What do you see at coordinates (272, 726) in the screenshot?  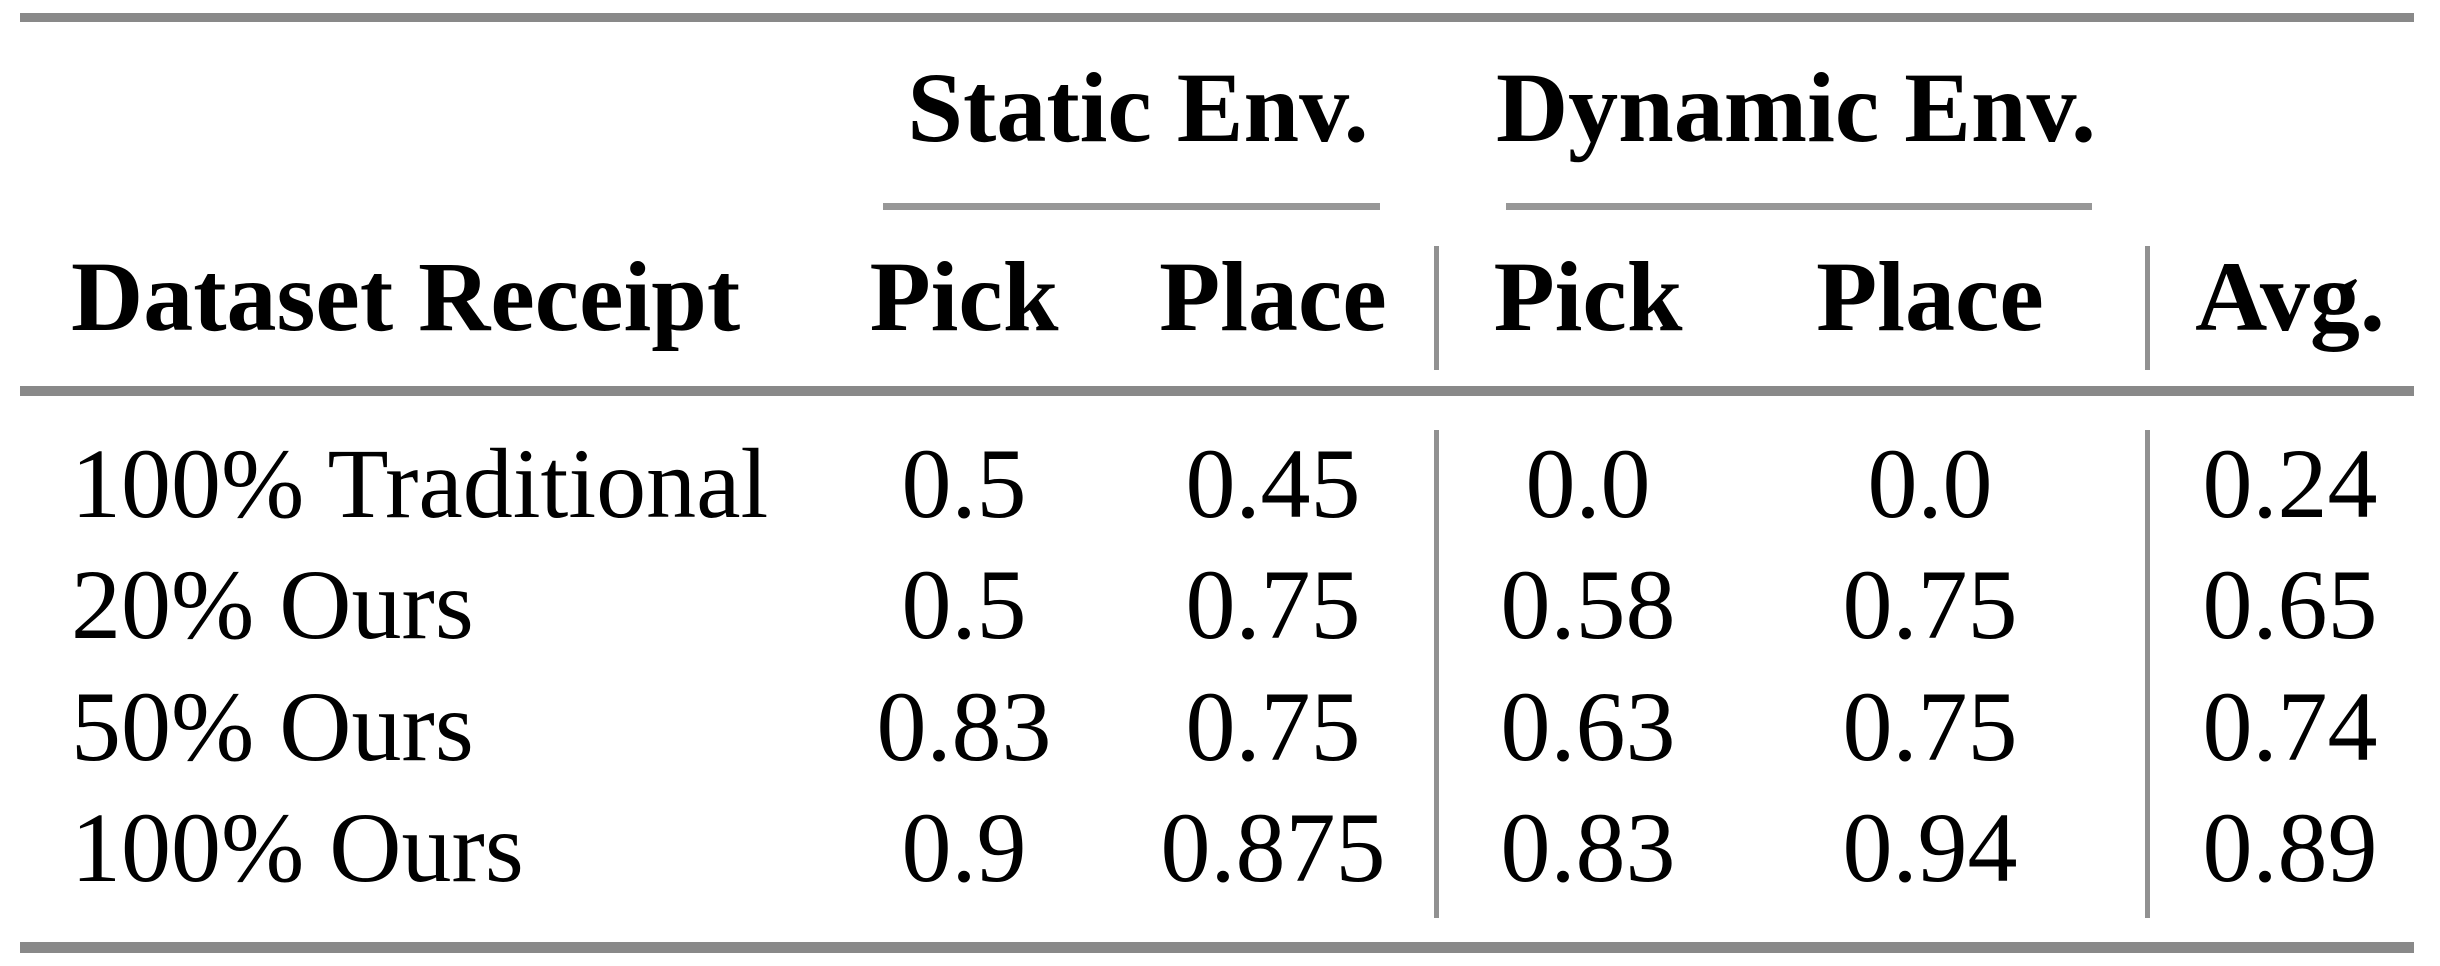 I see `row-label: 50% Ours` at bounding box center [272, 726].